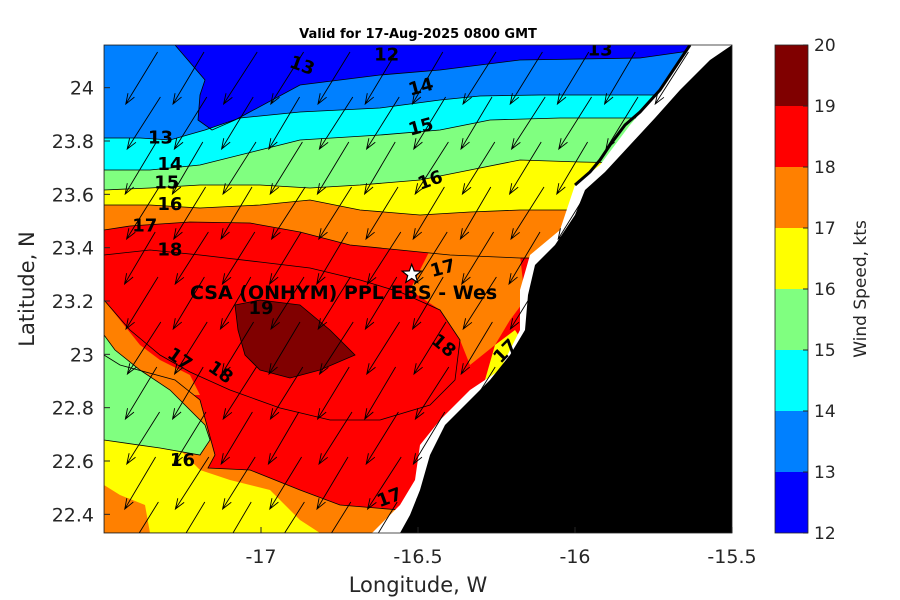  Describe the element at coordinates (82, 355) in the screenshot. I see `y-tick-label: 23` at that location.